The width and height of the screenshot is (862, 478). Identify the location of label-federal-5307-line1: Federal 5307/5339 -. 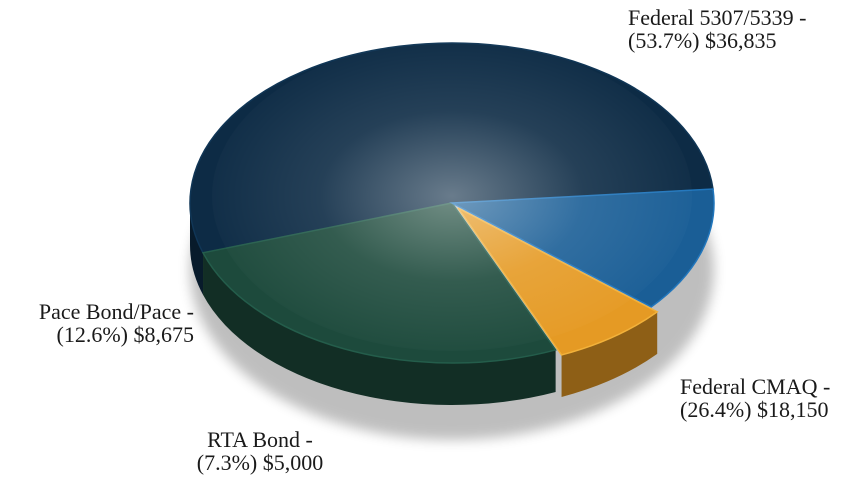
(717, 17).